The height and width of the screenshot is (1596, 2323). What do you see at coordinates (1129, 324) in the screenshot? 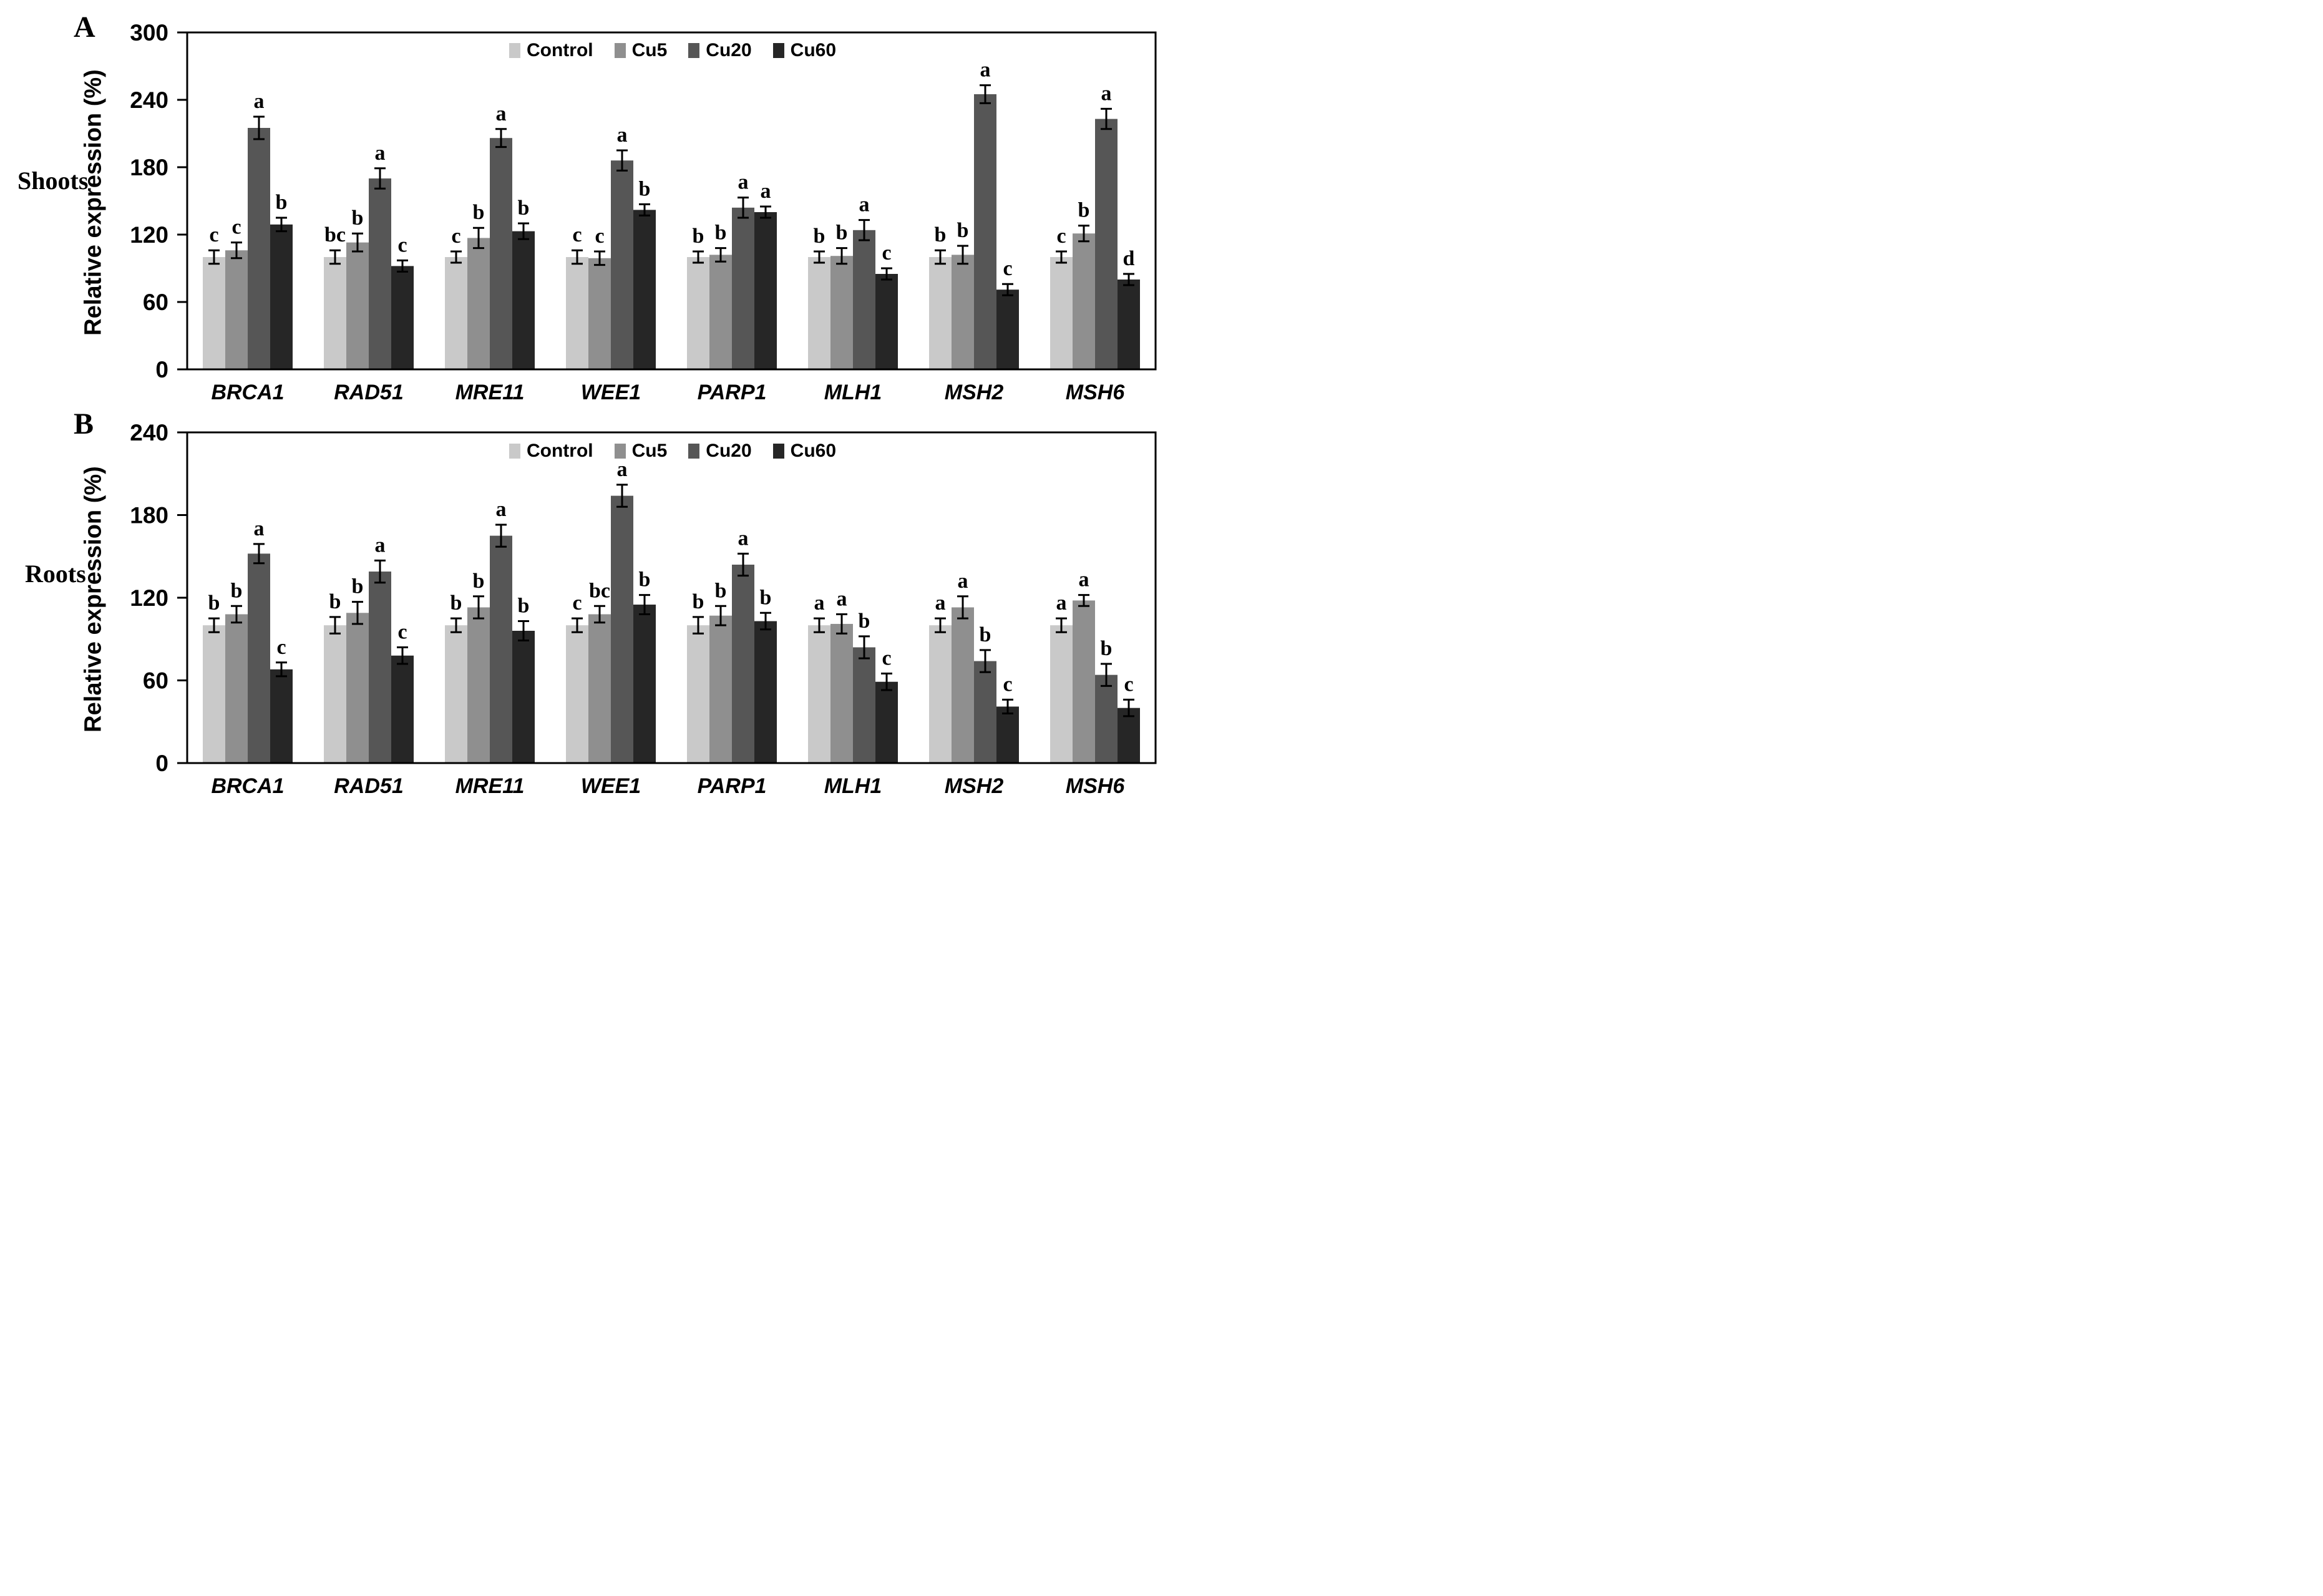
I see `bar-cu60-msh6` at bounding box center [1129, 324].